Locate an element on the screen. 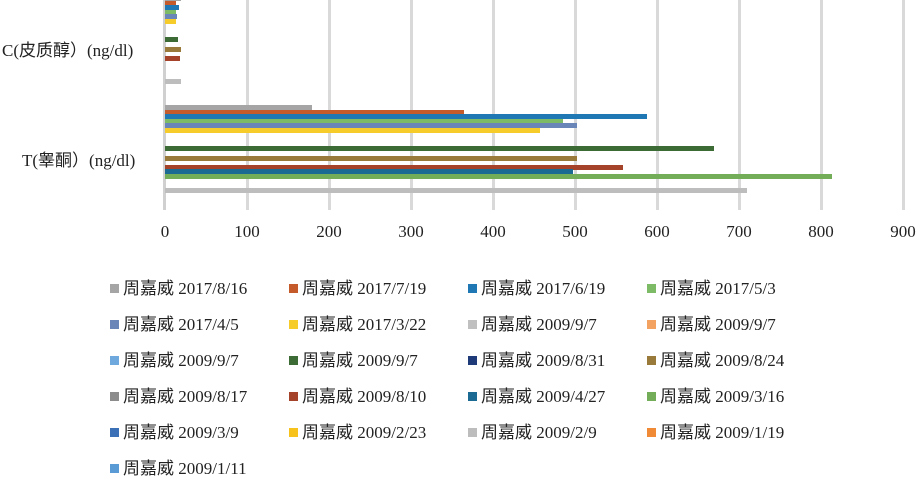 This screenshot has width=919, height=484. legend-label: 周嘉威 2009/1/19 is located at coordinates (722, 432).